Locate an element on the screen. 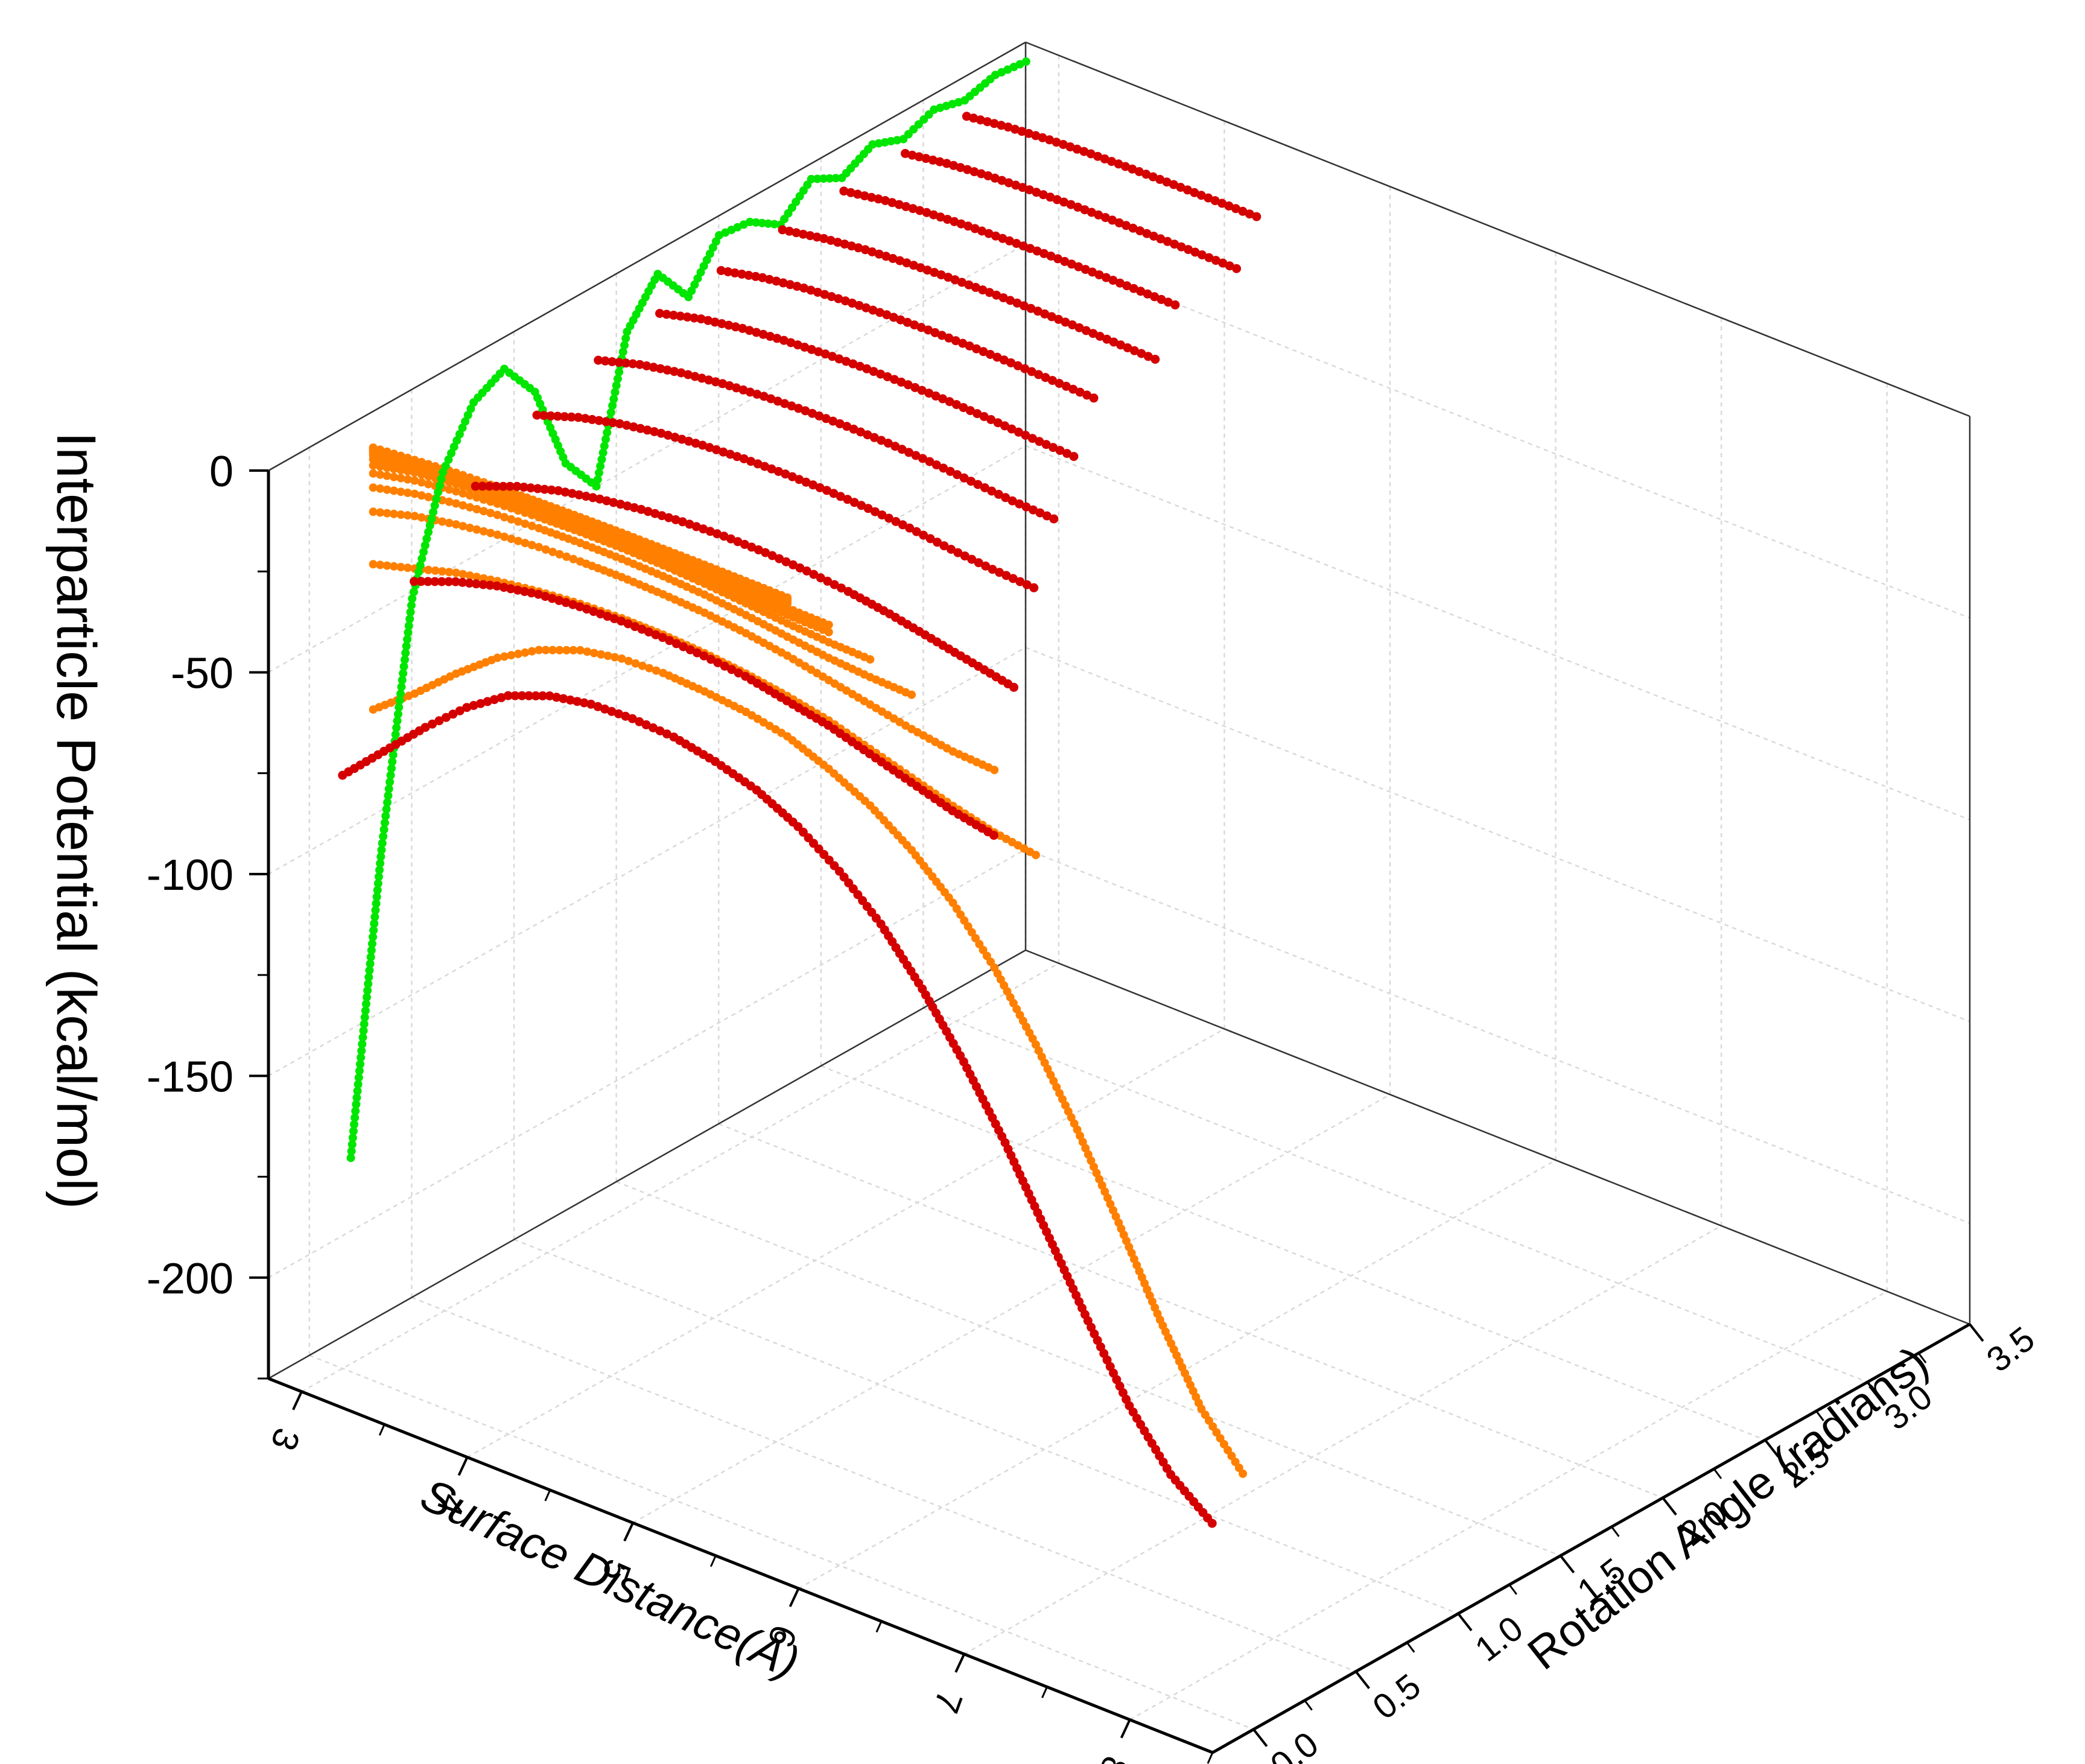 The image size is (2085, 1764). red-curve is located at coordinates (745, 586).